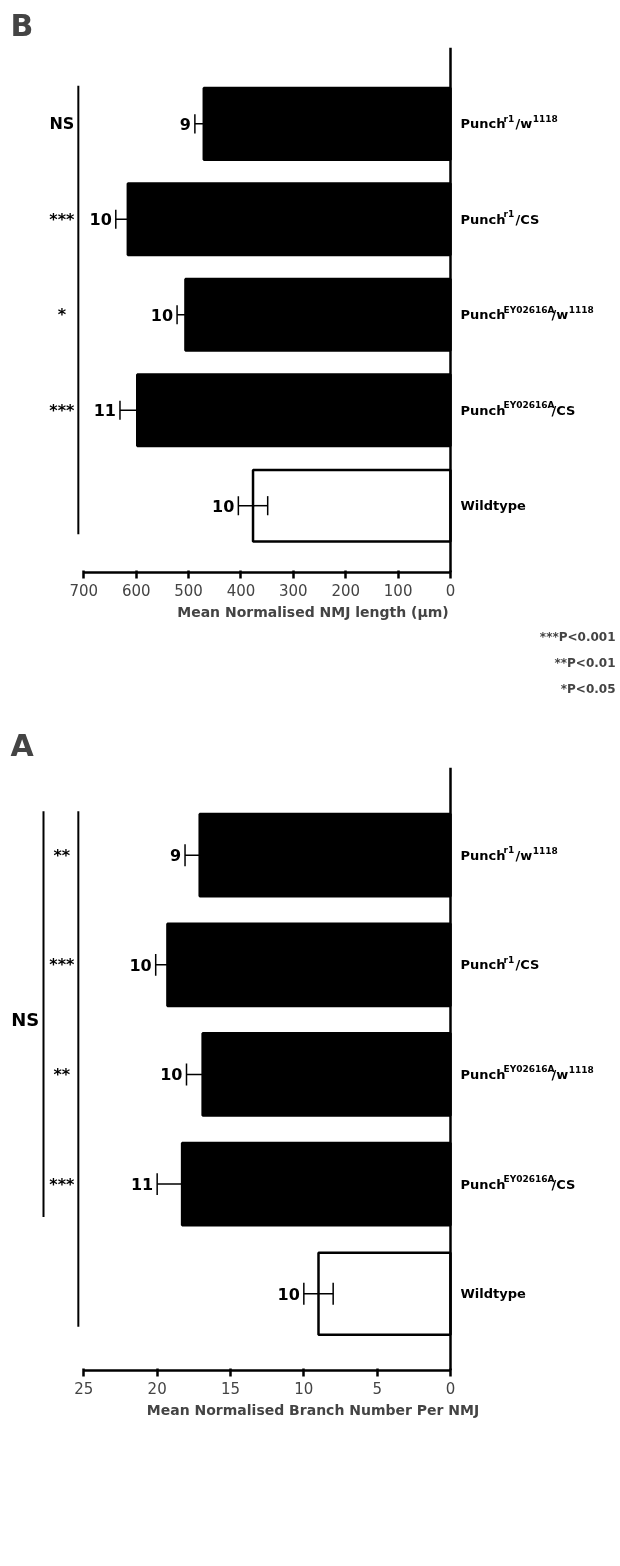 This screenshot has width=620, height=1566. I want to click on x-tick-label: 500, so click(188, 590).